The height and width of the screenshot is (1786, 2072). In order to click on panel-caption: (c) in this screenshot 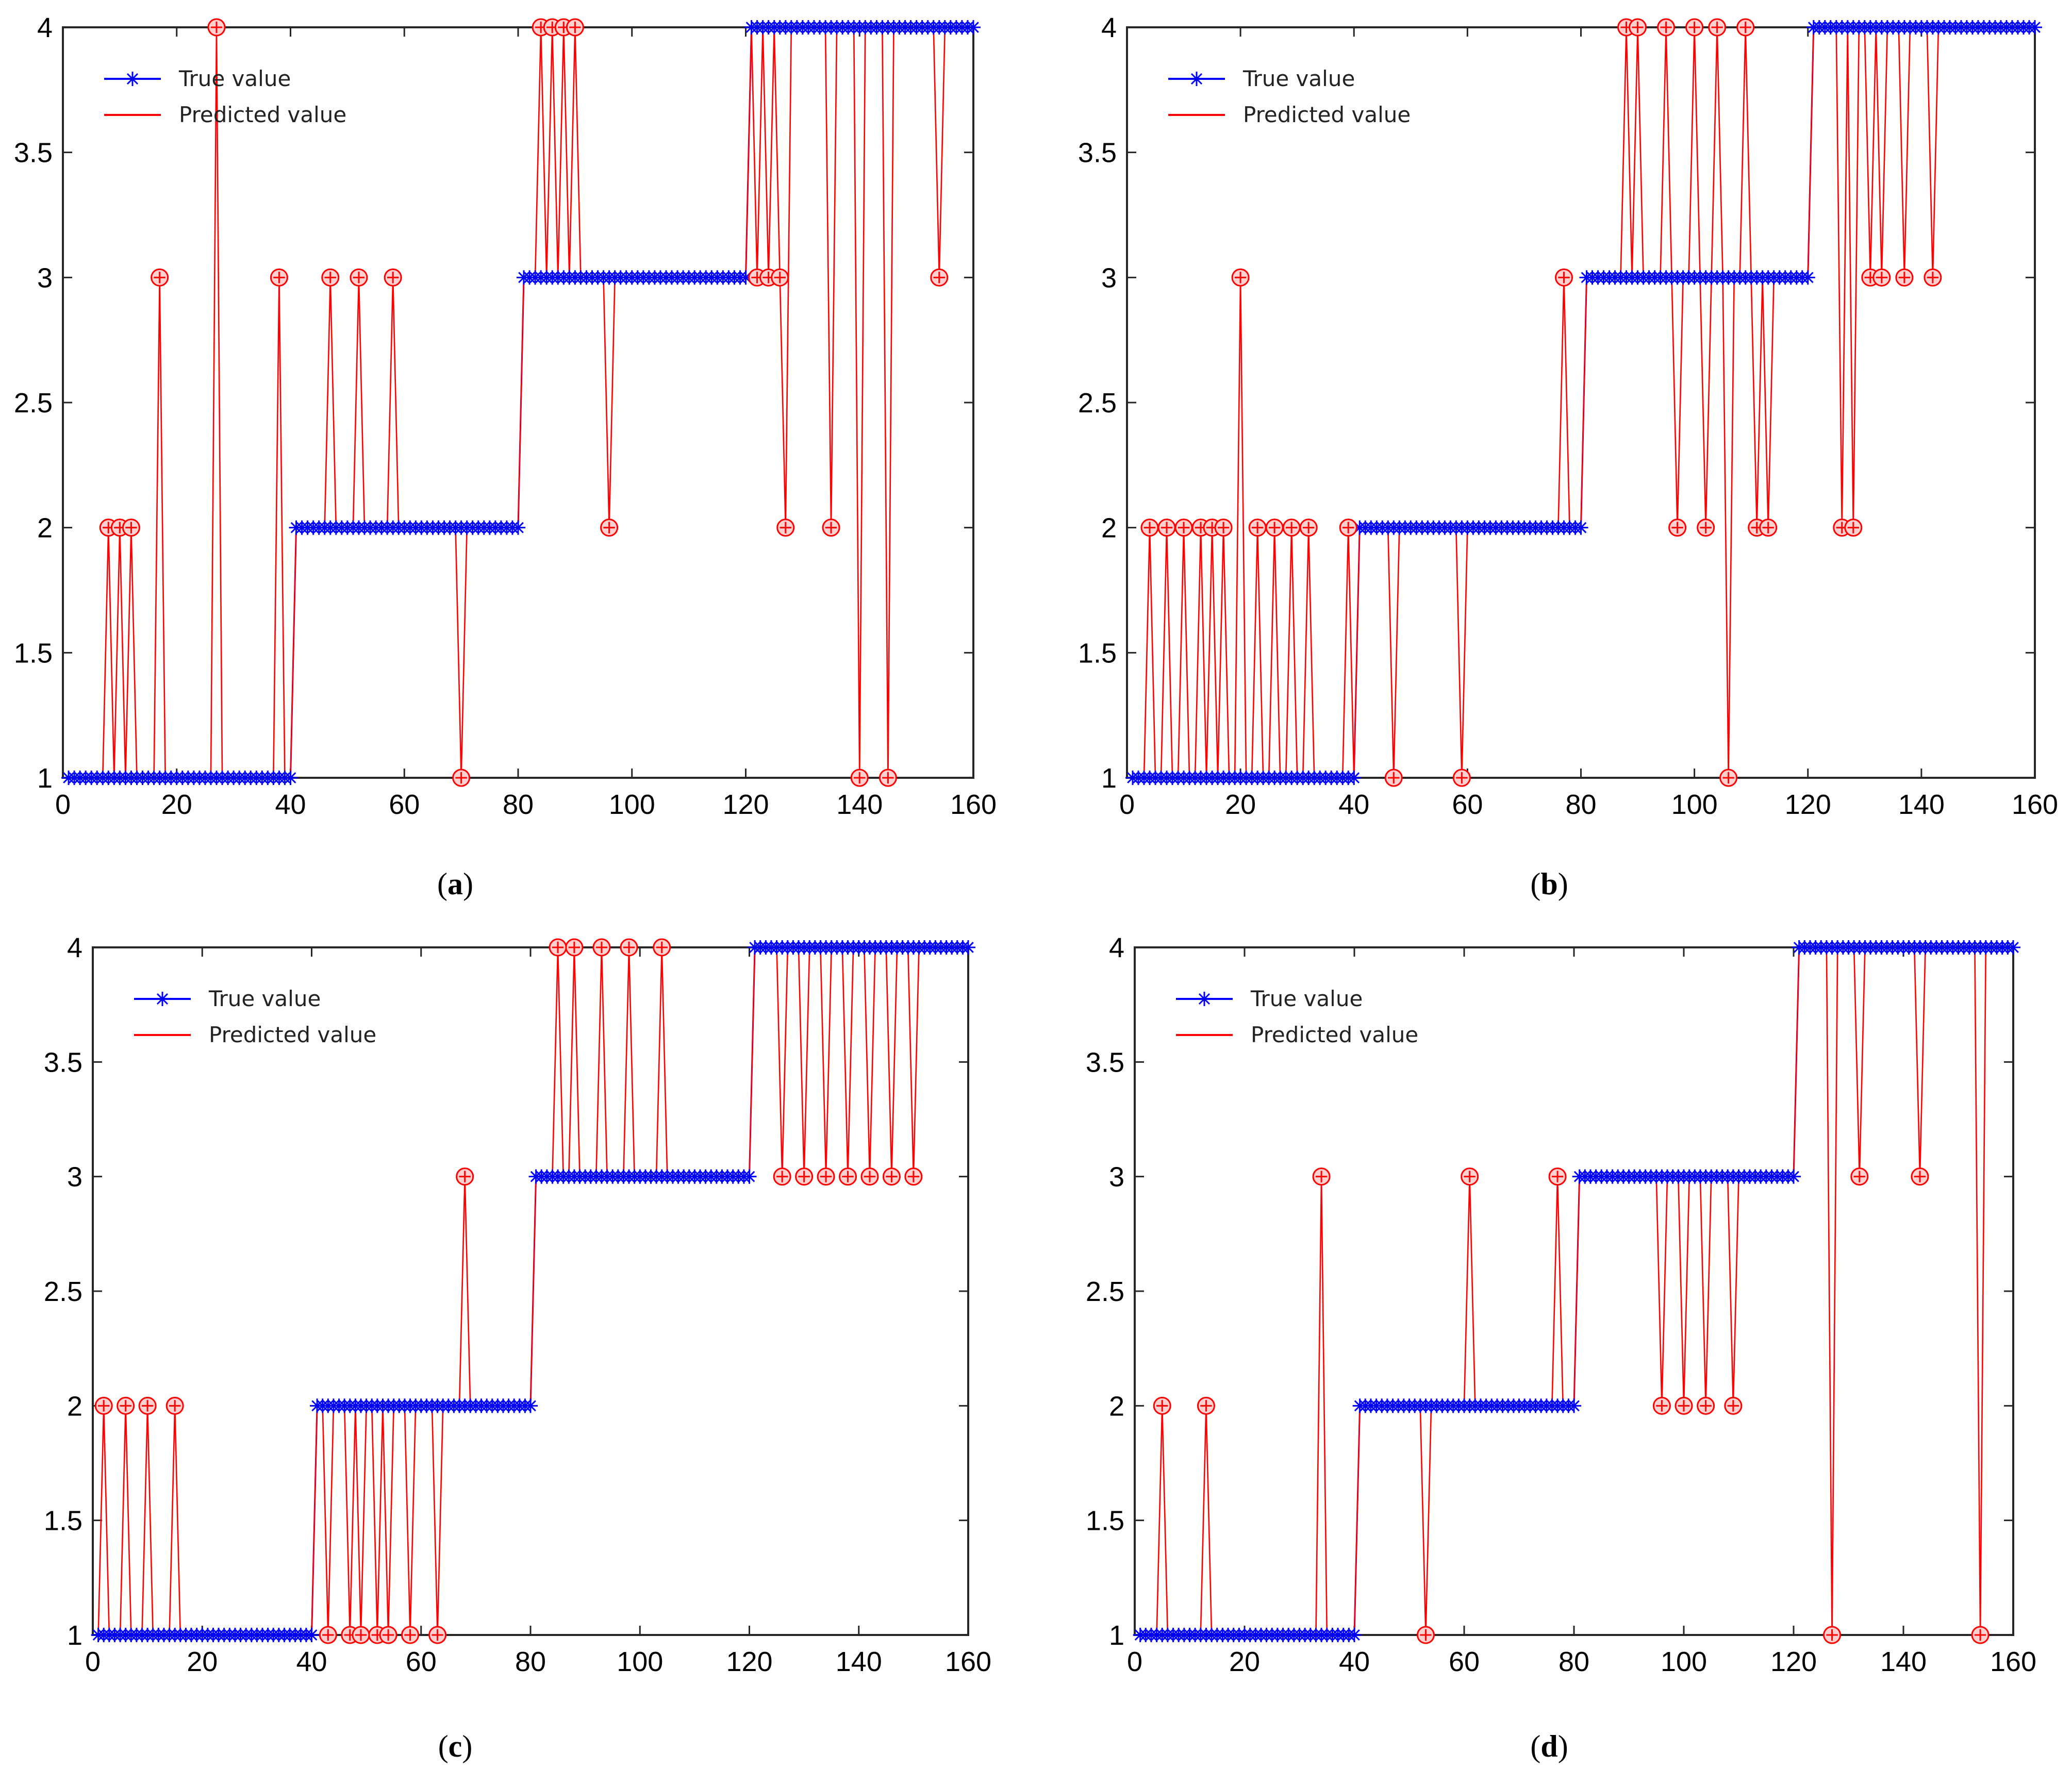, I will do `click(455, 1746)`.